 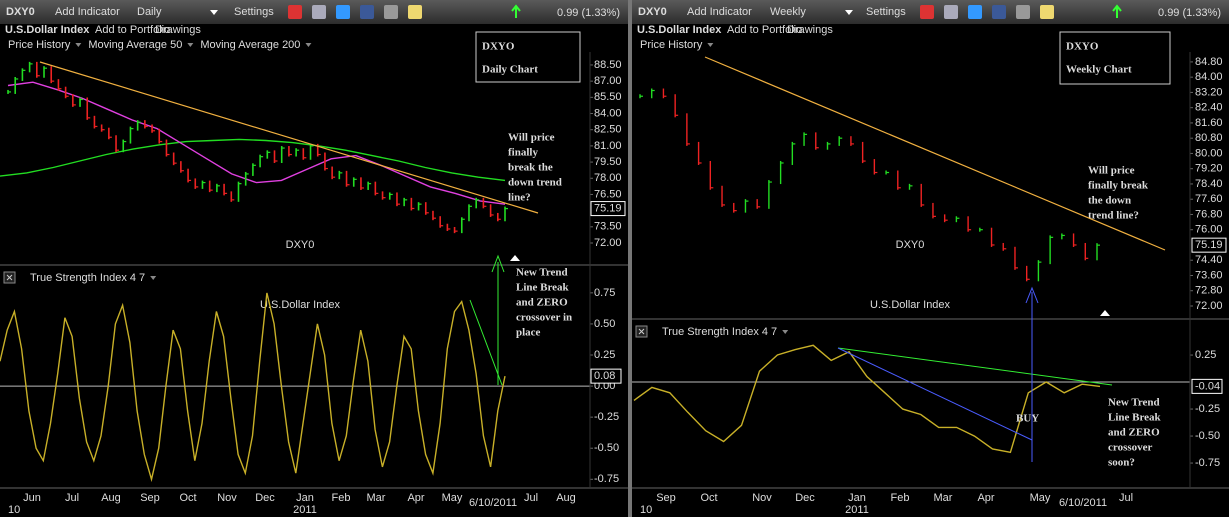 What do you see at coordinates (630, 258) in the screenshot?
I see `divider` at bounding box center [630, 258].